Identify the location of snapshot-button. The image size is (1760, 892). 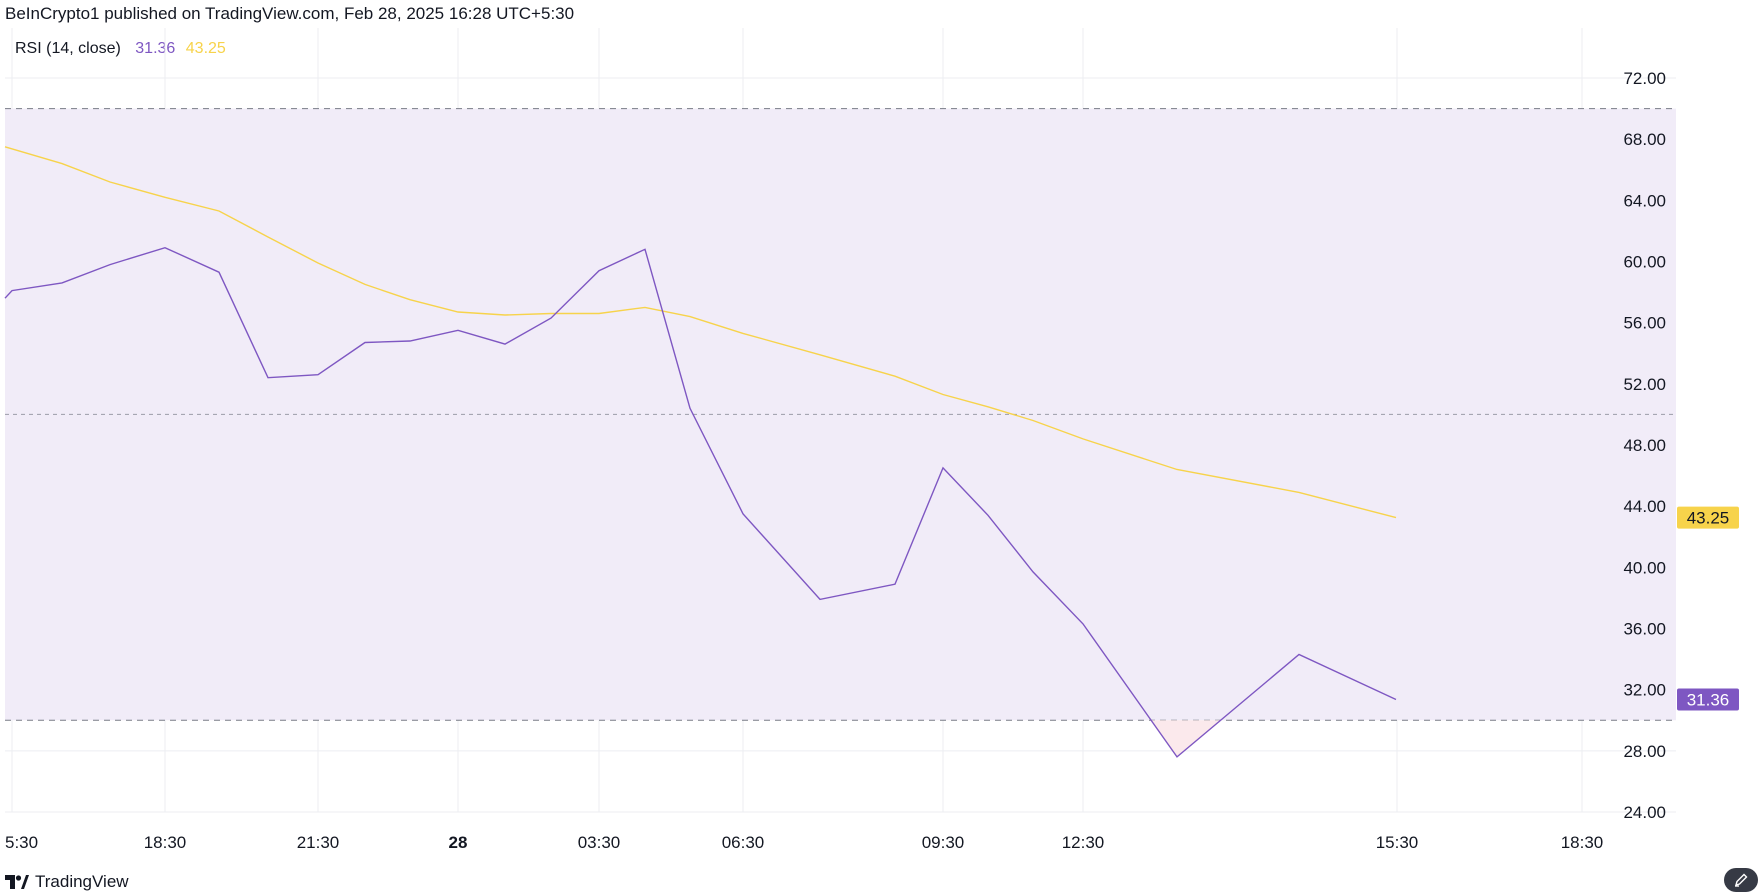
(1741, 880).